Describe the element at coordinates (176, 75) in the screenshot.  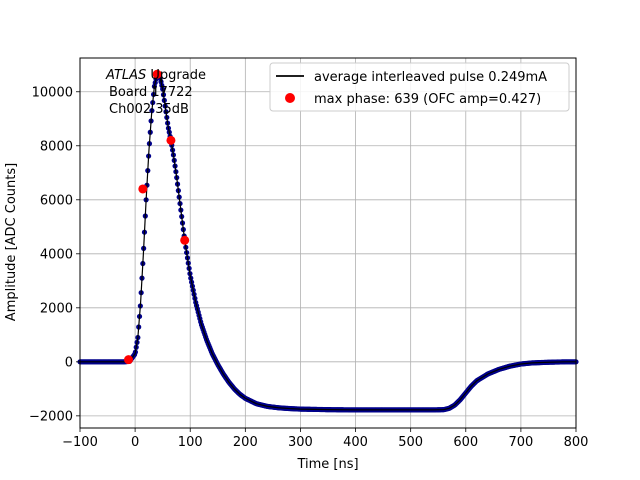
I see `annotation-upgrade: Upgrade` at that location.